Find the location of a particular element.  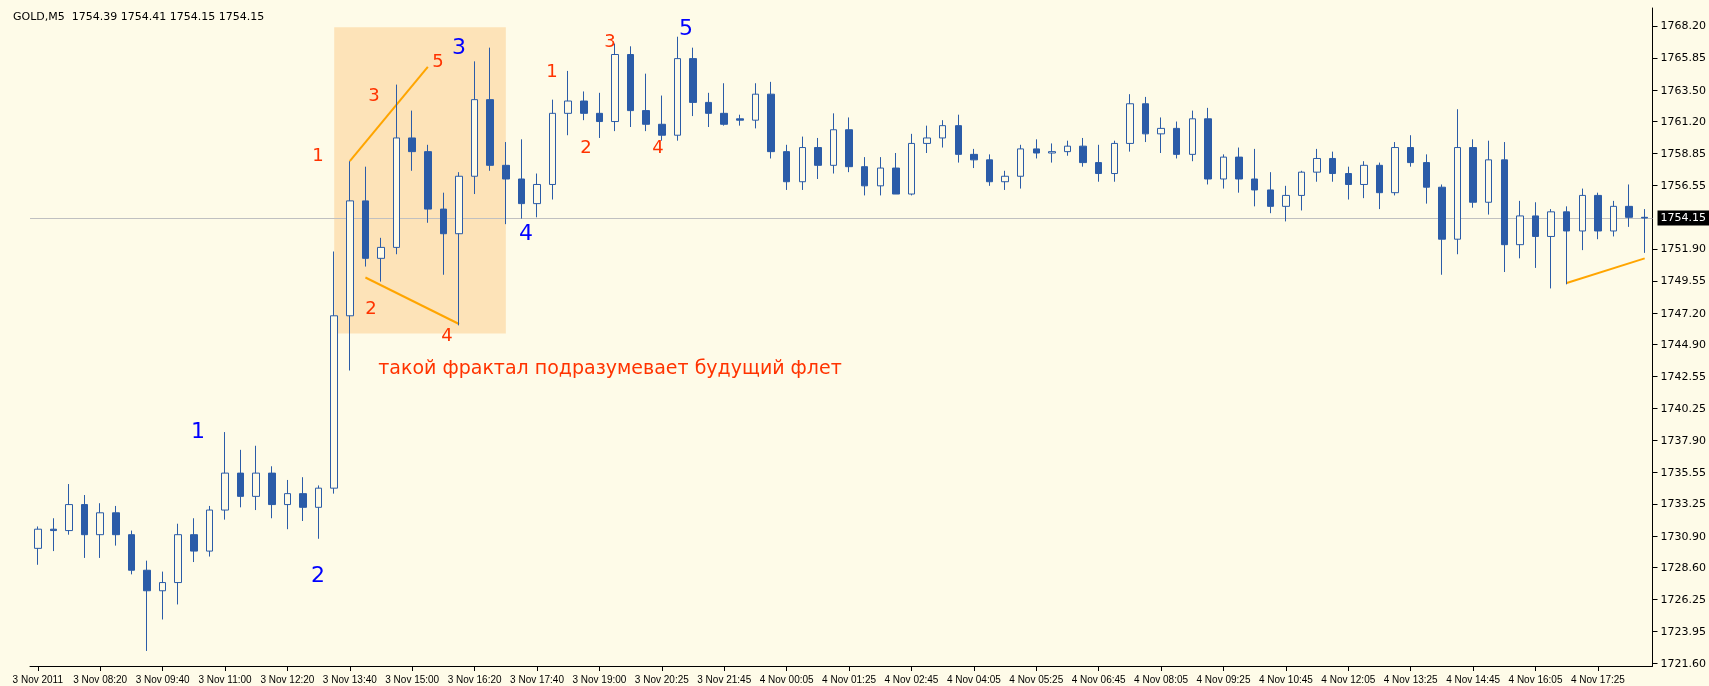

y-tick-label: 1733.25 is located at coordinates (1683, 504).